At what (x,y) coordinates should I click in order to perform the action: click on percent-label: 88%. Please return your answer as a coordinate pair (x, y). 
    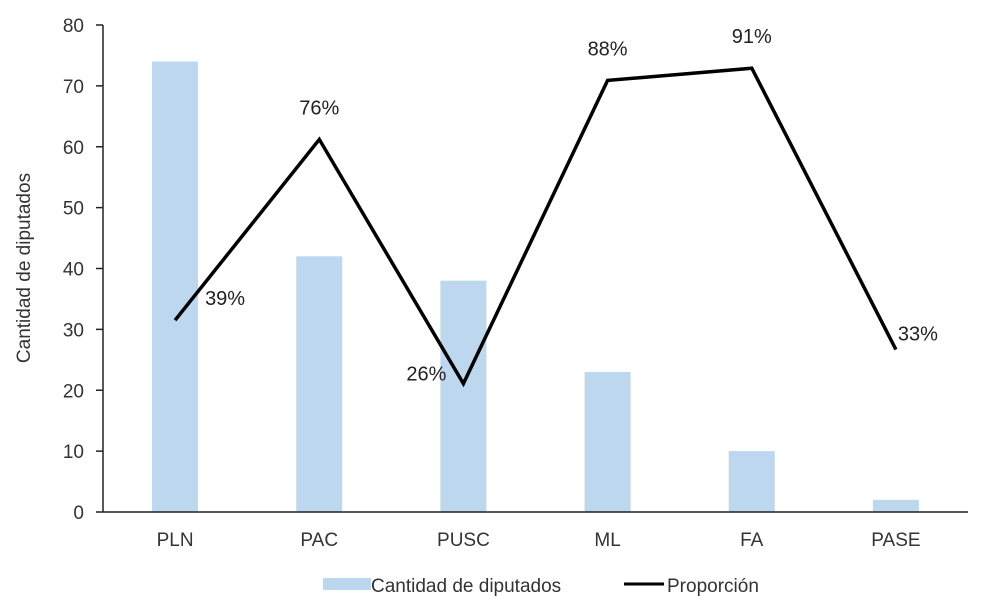
    Looking at the image, I should click on (608, 49).